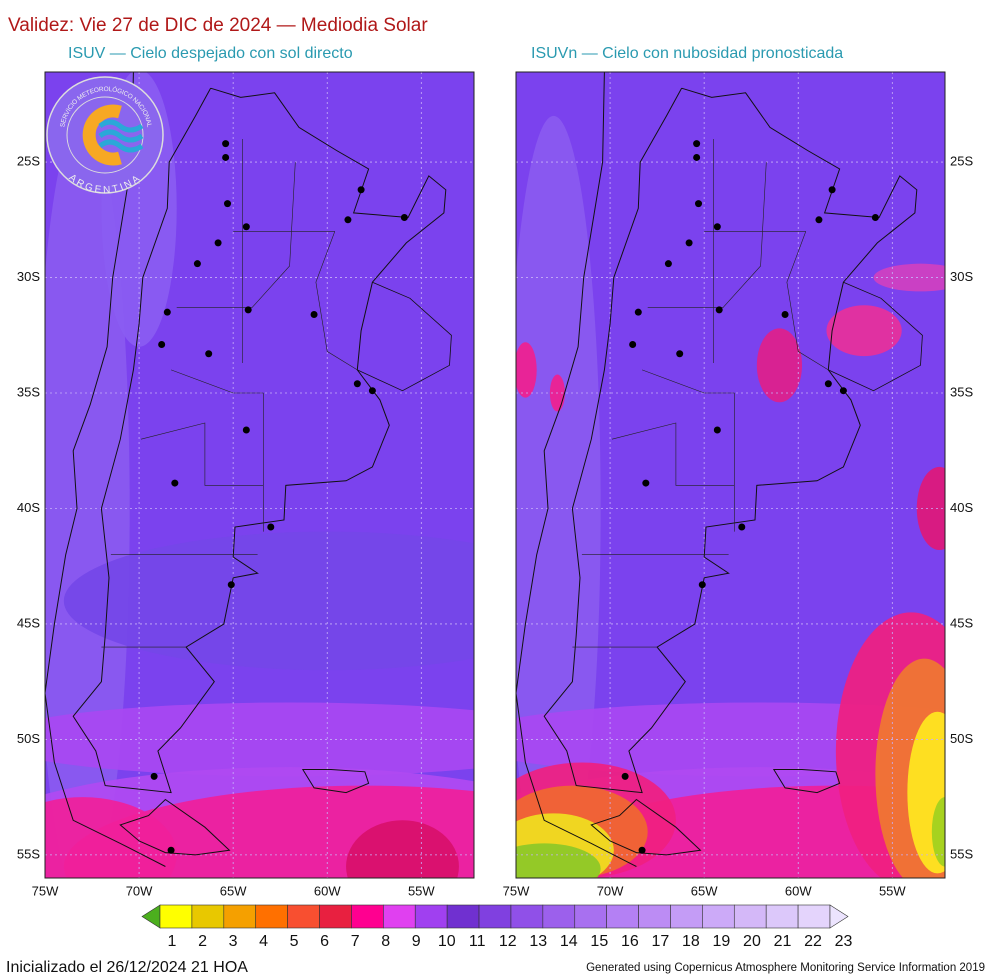 This screenshot has height=979, width=992. What do you see at coordinates (121, 136) in the screenshot?
I see `logo-waves` at bounding box center [121, 136].